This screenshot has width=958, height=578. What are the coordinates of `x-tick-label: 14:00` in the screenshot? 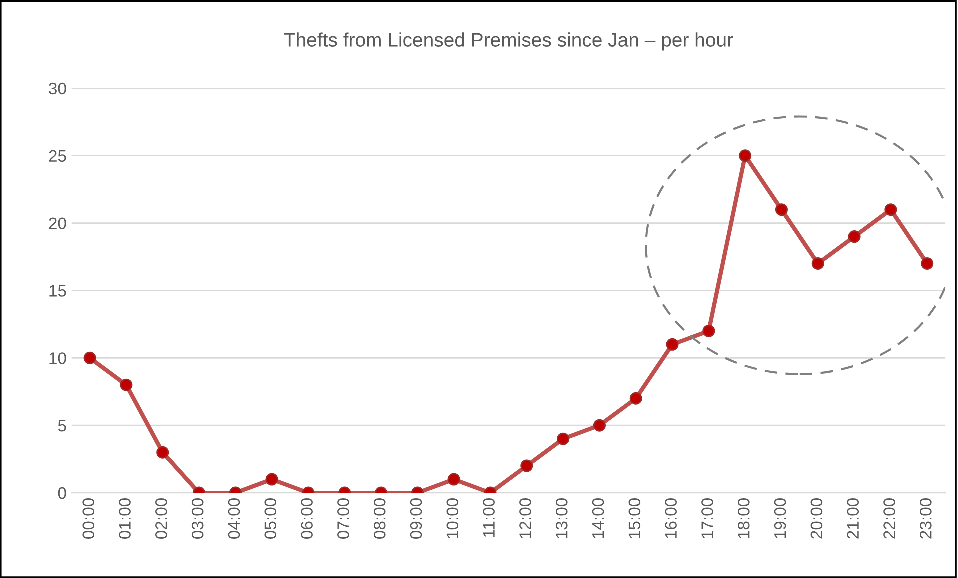 It's located at (598, 518).